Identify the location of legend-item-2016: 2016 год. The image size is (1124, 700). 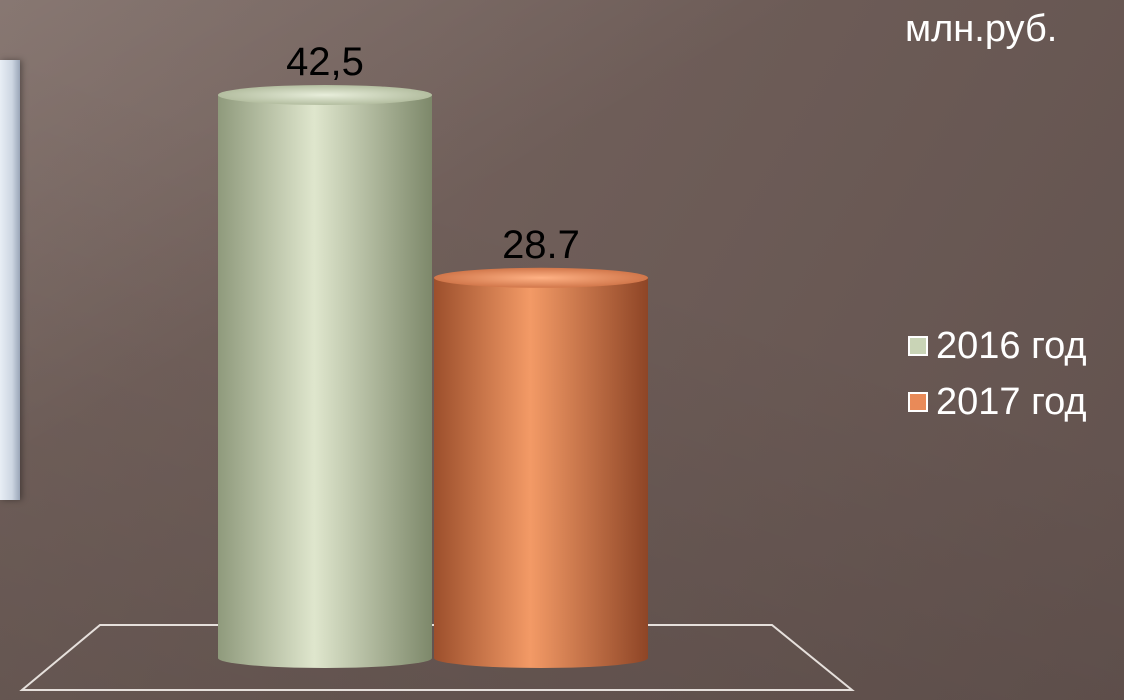
(997, 346).